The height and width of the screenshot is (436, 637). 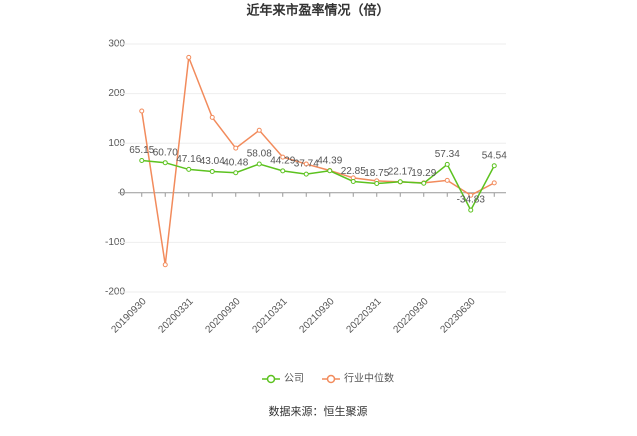 I want to click on data-label: 18.75, so click(x=376, y=173).